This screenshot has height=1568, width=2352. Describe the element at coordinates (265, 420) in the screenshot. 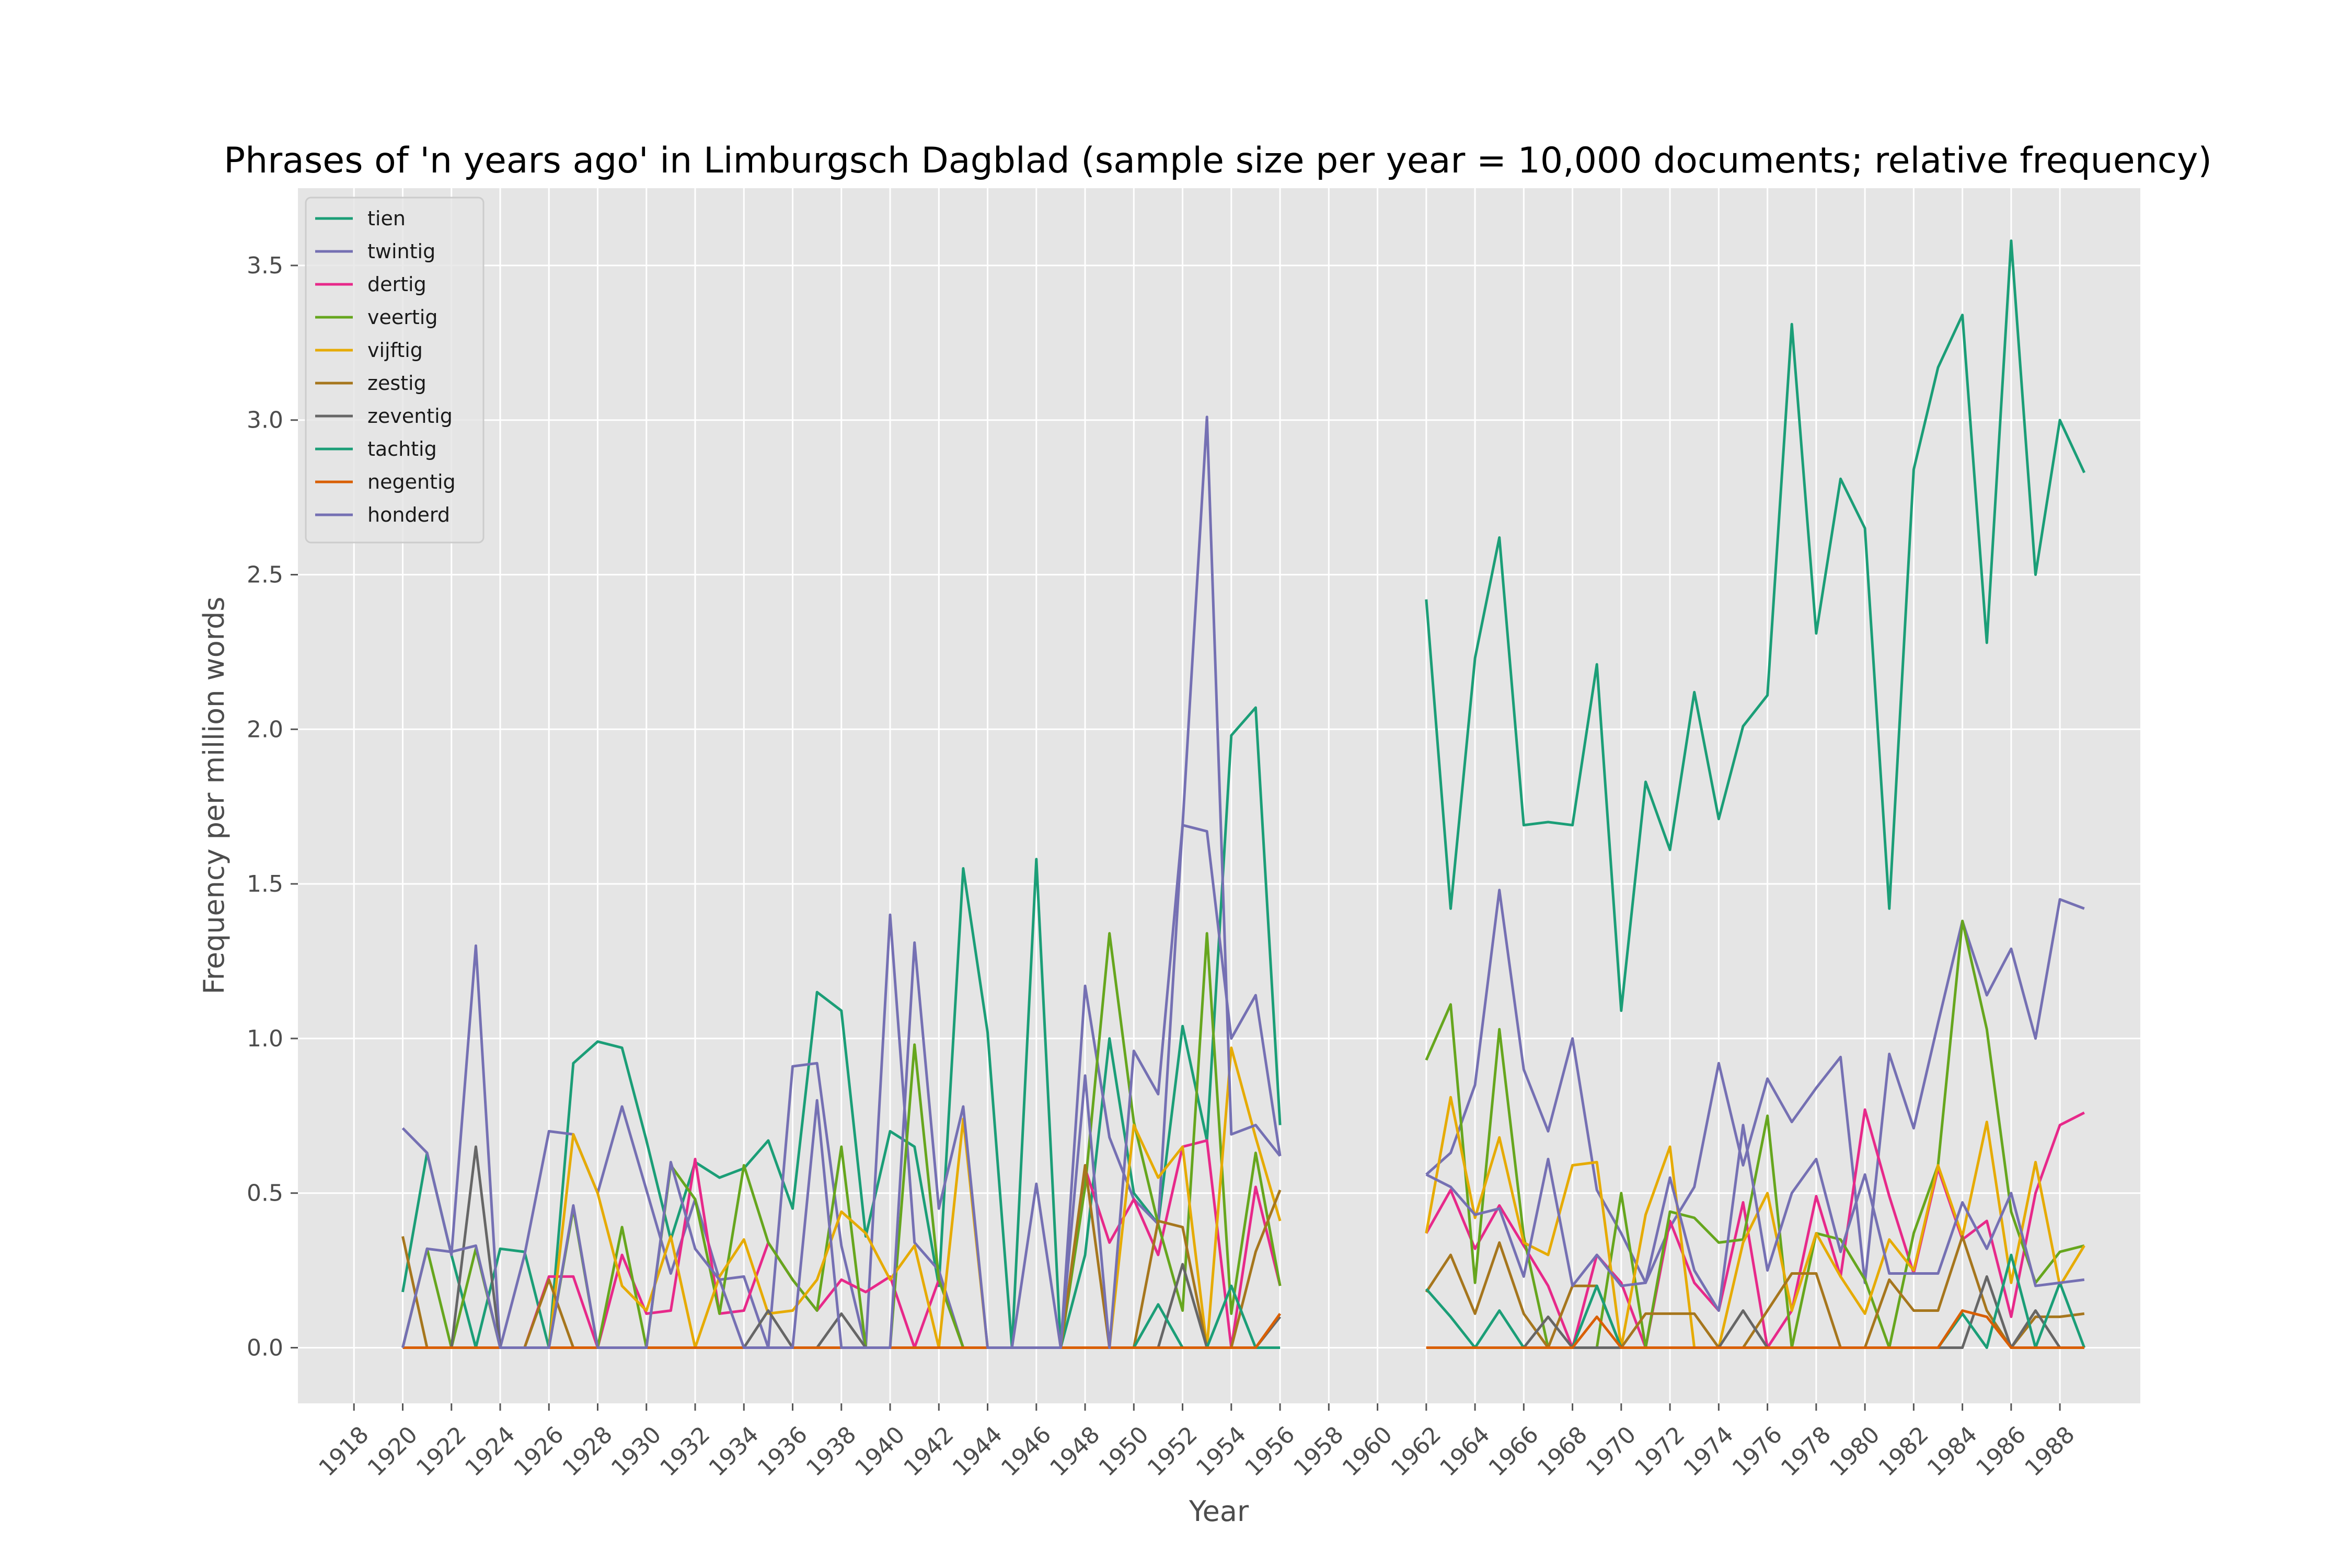

I see `y-tick-label: 3.0` at that location.